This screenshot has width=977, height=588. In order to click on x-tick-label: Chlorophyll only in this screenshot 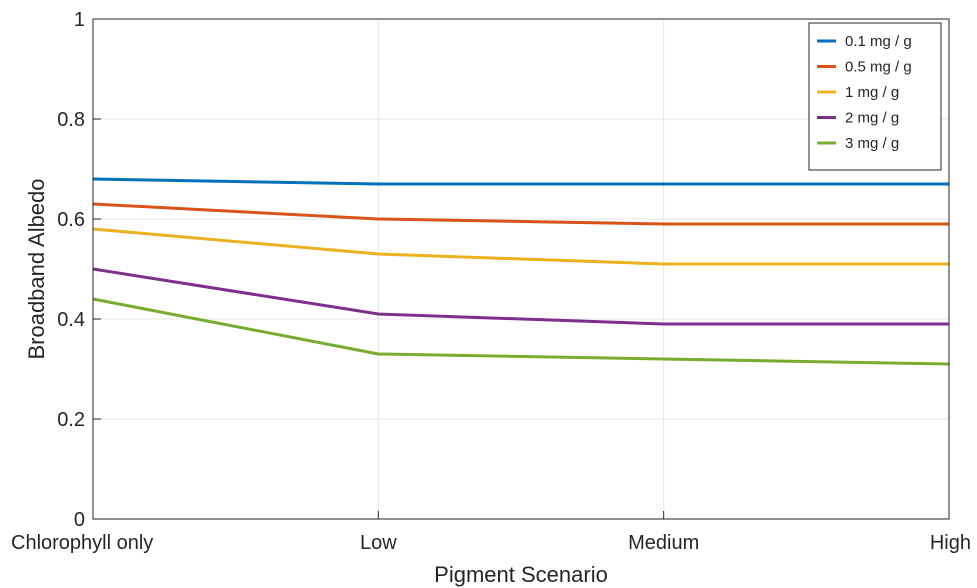, I will do `click(82, 543)`.